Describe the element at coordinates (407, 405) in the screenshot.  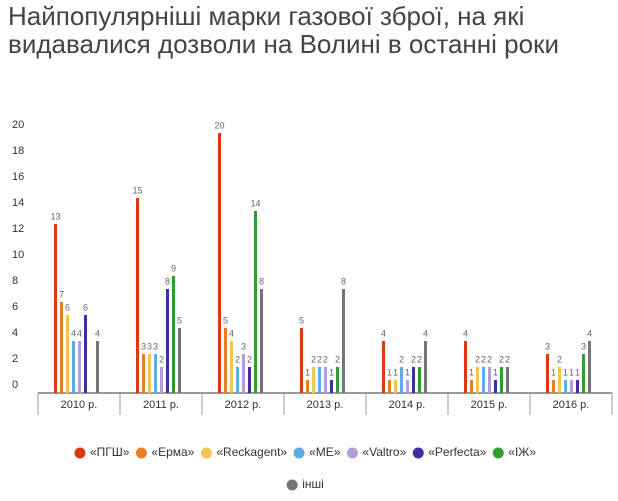
I see `x-tick-label: 2014 р.` at that location.